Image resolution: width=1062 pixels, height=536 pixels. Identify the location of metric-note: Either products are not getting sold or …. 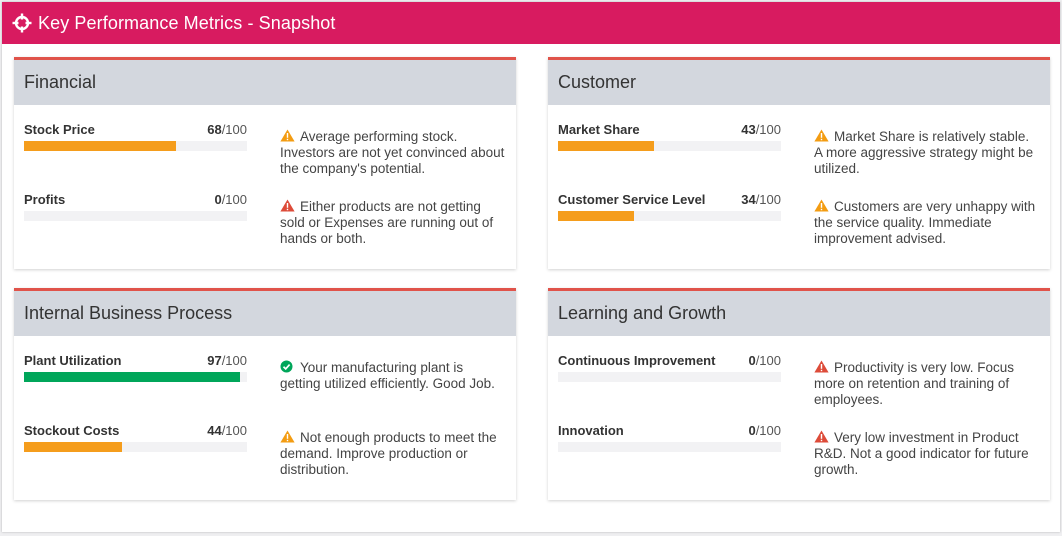
(387, 222).